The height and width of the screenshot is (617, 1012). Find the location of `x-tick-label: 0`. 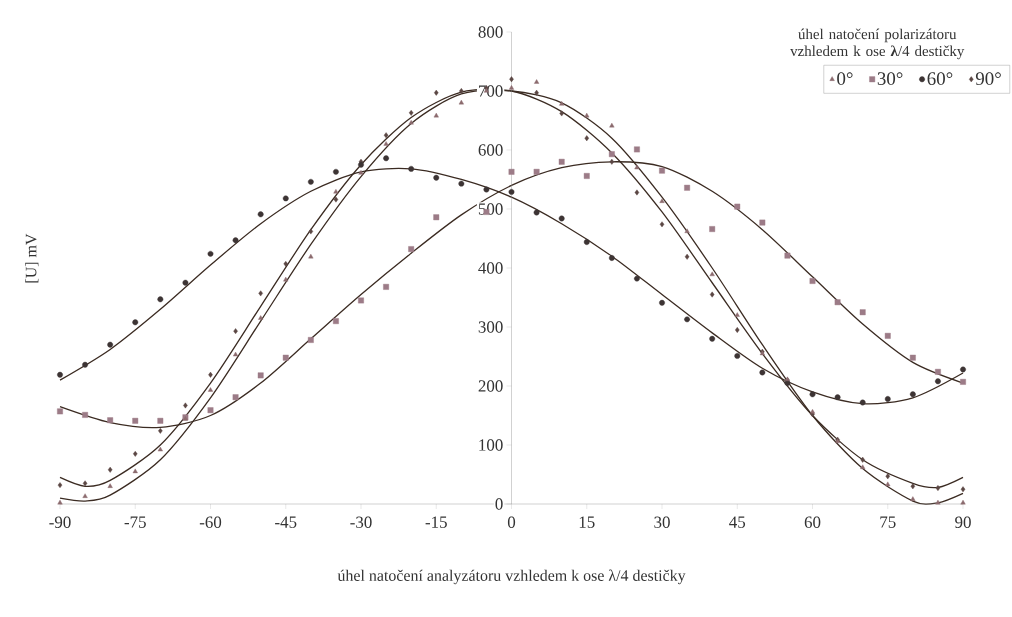

x-tick-label: 0 is located at coordinates (511, 522).